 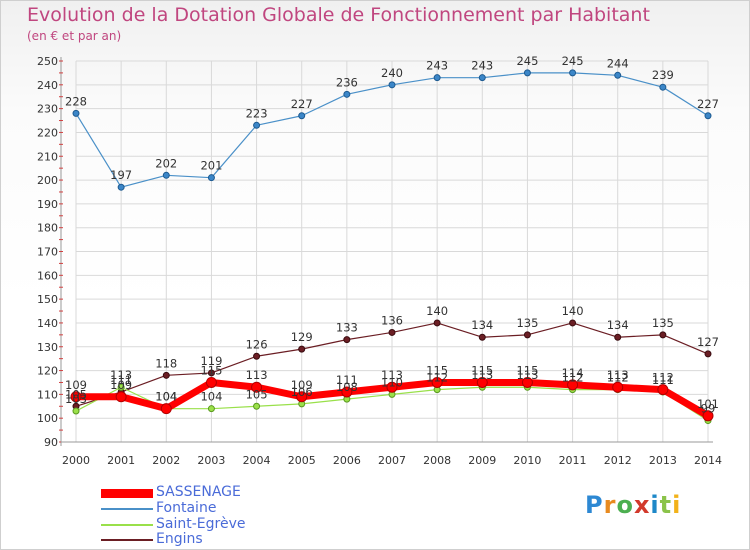 What do you see at coordinates (47, 252) in the screenshot?
I see `y-tick-label: 170` at bounding box center [47, 252].